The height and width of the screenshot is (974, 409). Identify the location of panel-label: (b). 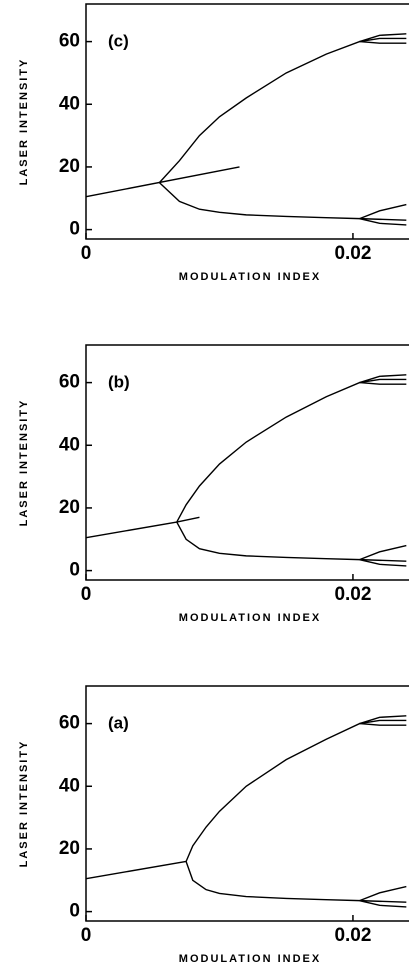
(119, 381).